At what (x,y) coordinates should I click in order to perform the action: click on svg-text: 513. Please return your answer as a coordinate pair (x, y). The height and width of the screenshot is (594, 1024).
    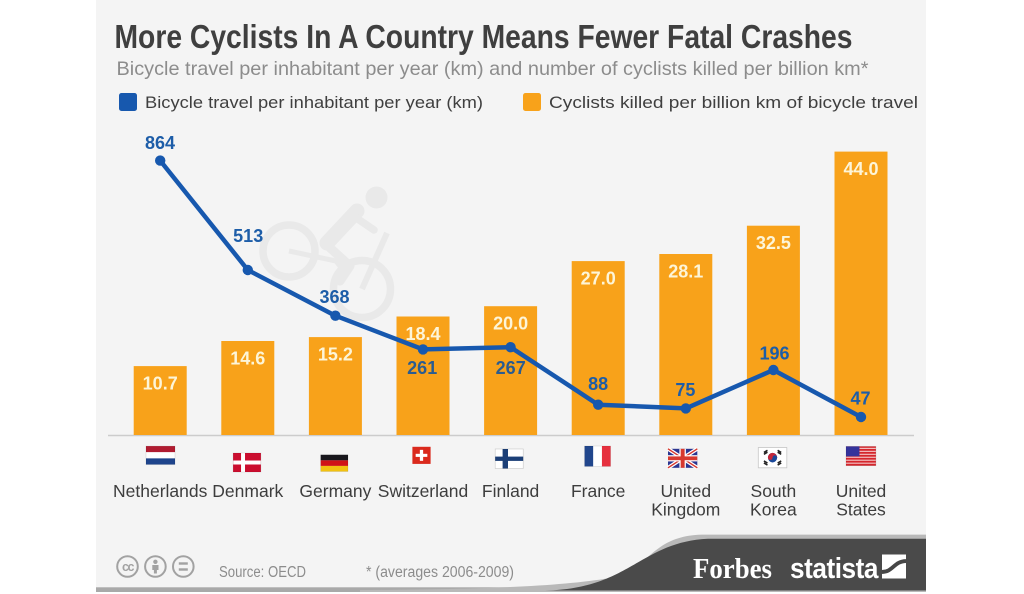
    Looking at the image, I should click on (248, 236).